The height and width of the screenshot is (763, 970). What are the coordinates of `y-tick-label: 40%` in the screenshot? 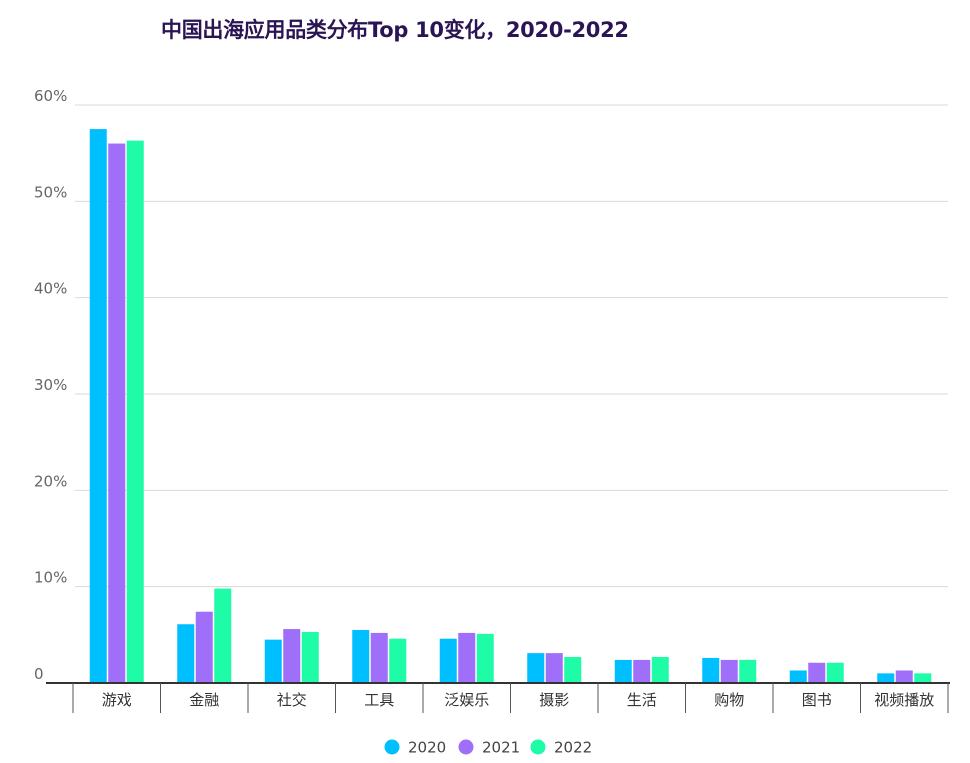 It's located at (50, 289).